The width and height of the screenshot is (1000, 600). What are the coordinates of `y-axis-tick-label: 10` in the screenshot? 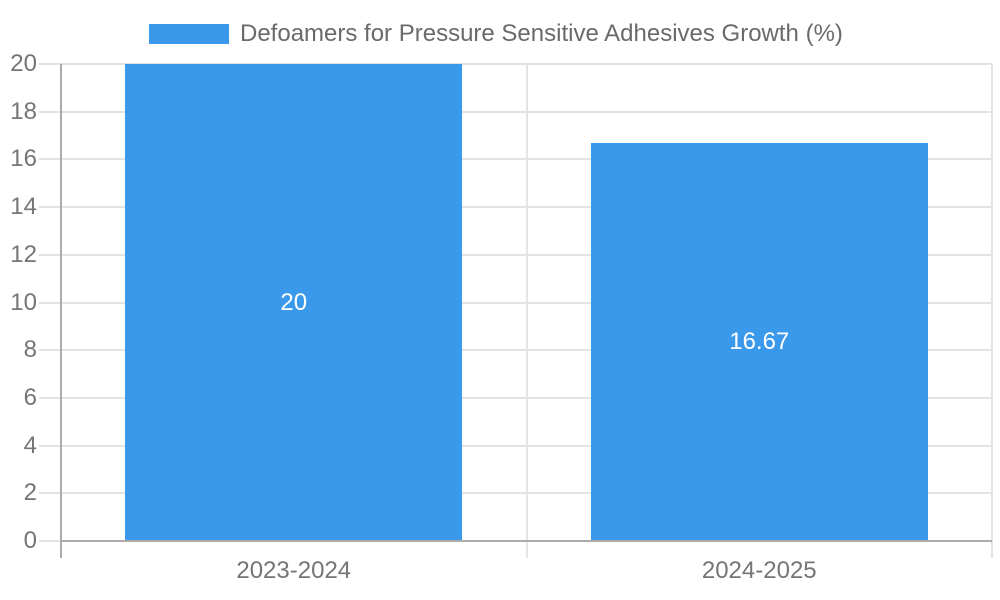 It's located at (23, 302).